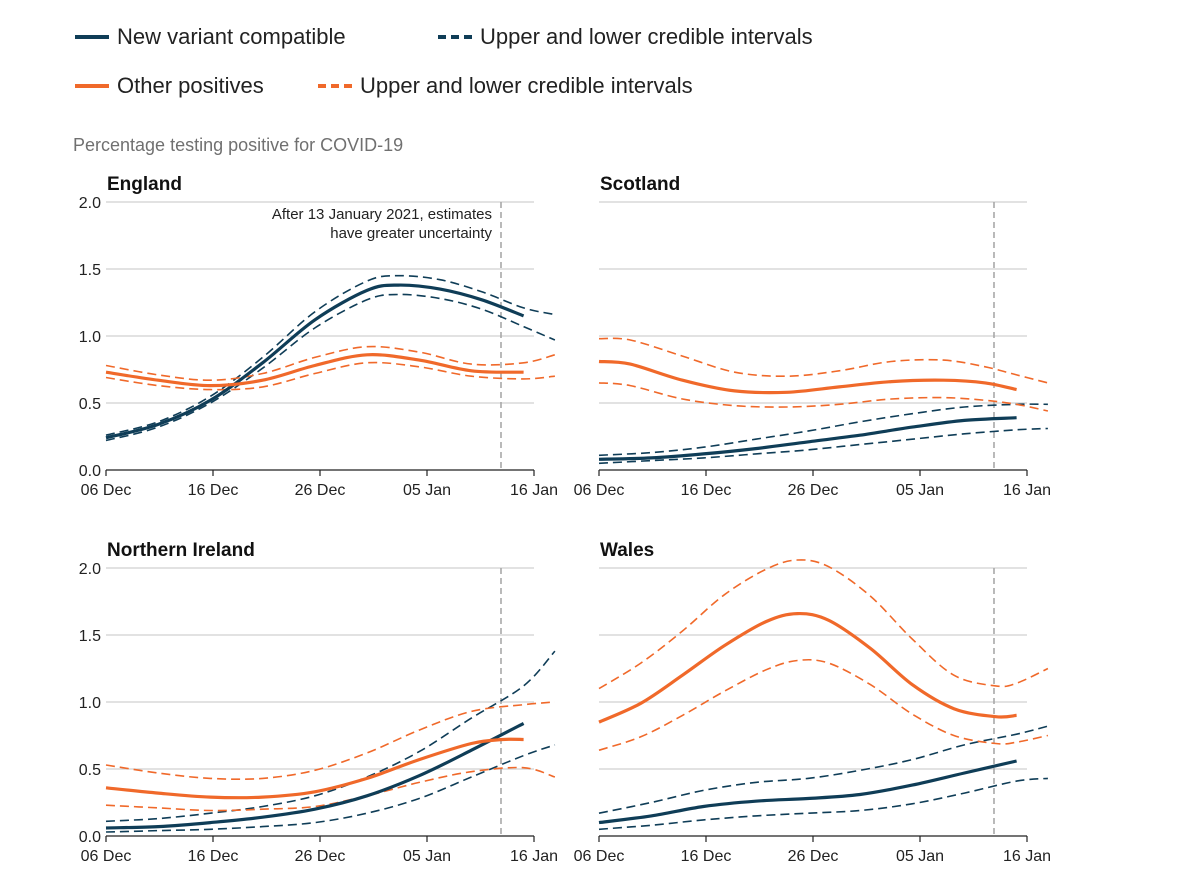 The image size is (1200, 894). I want to click on legend-swatch-new-variant-ci, so click(455, 37).